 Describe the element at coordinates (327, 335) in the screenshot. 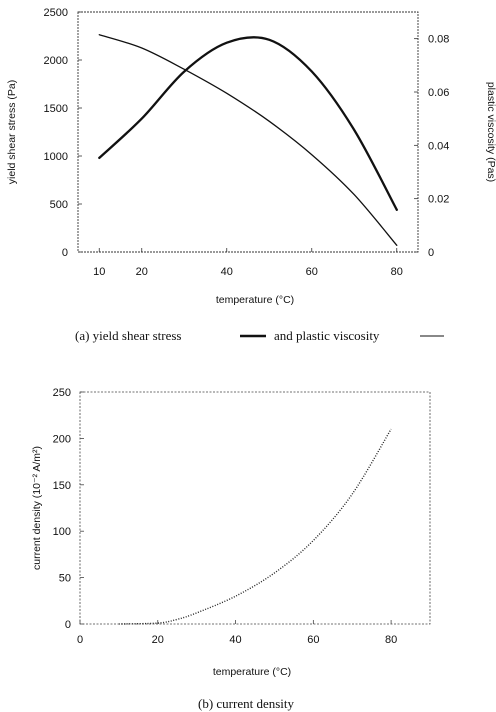

I see `chart-a-caption-mid: and plastic viscosity` at that location.